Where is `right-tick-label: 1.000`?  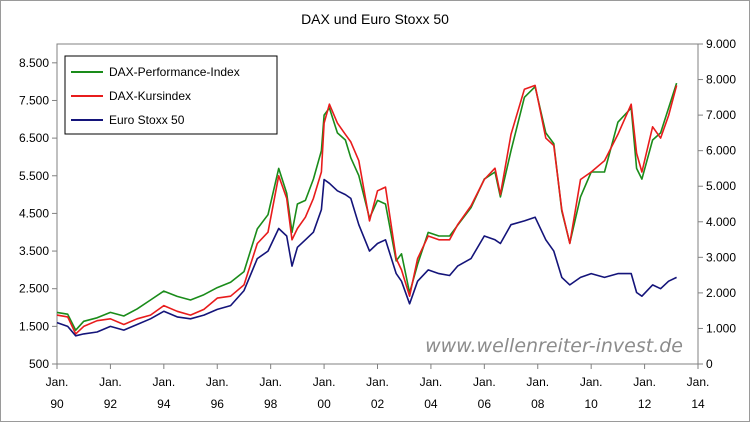
right-tick-label: 1.000 is located at coordinates (721, 328).